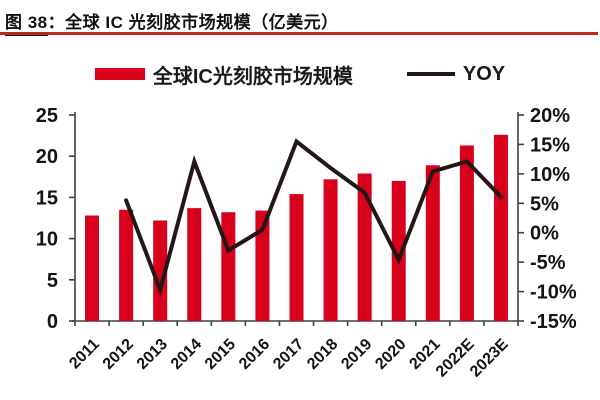 Image resolution: width=600 pixels, height=400 pixels. What do you see at coordinates (489, 358) in the screenshot?
I see `x-axis-label: 2023E` at bounding box center [489, 358].